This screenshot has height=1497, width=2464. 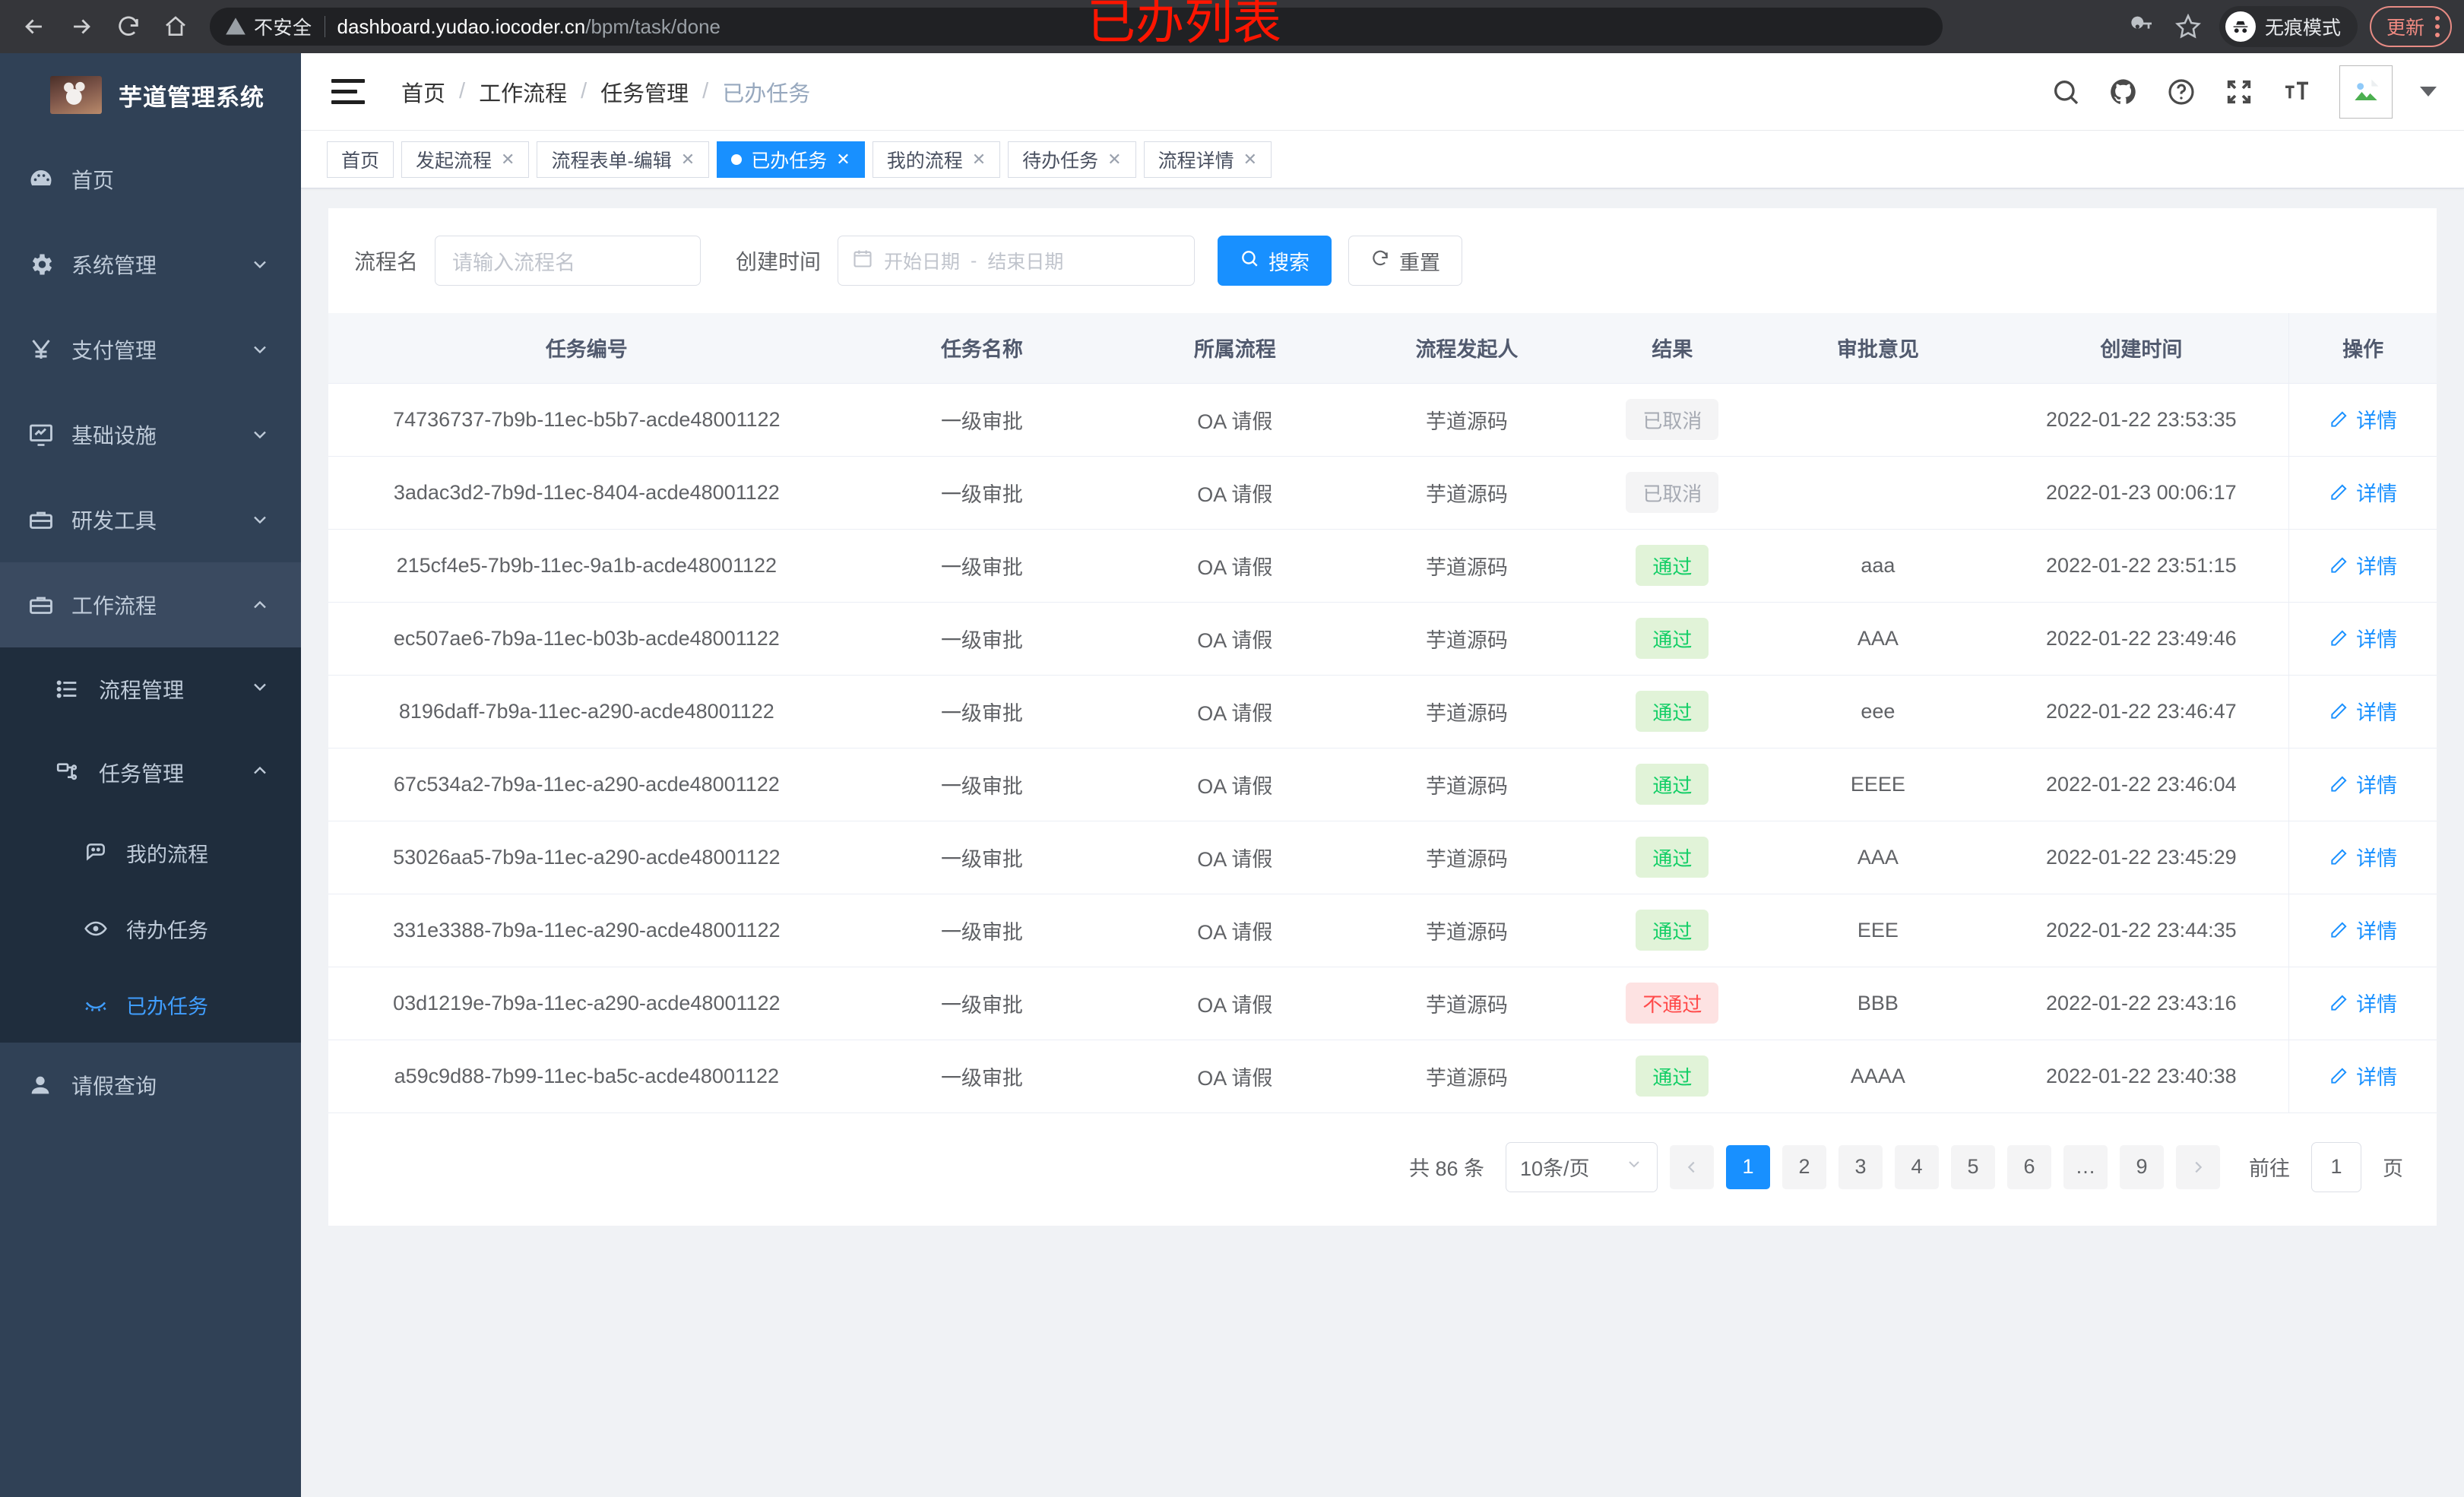 What do you see at coordinates (2142, 1166) in the screenshot?
I see `page-button: 9` at bounding box center [2142, 1166].